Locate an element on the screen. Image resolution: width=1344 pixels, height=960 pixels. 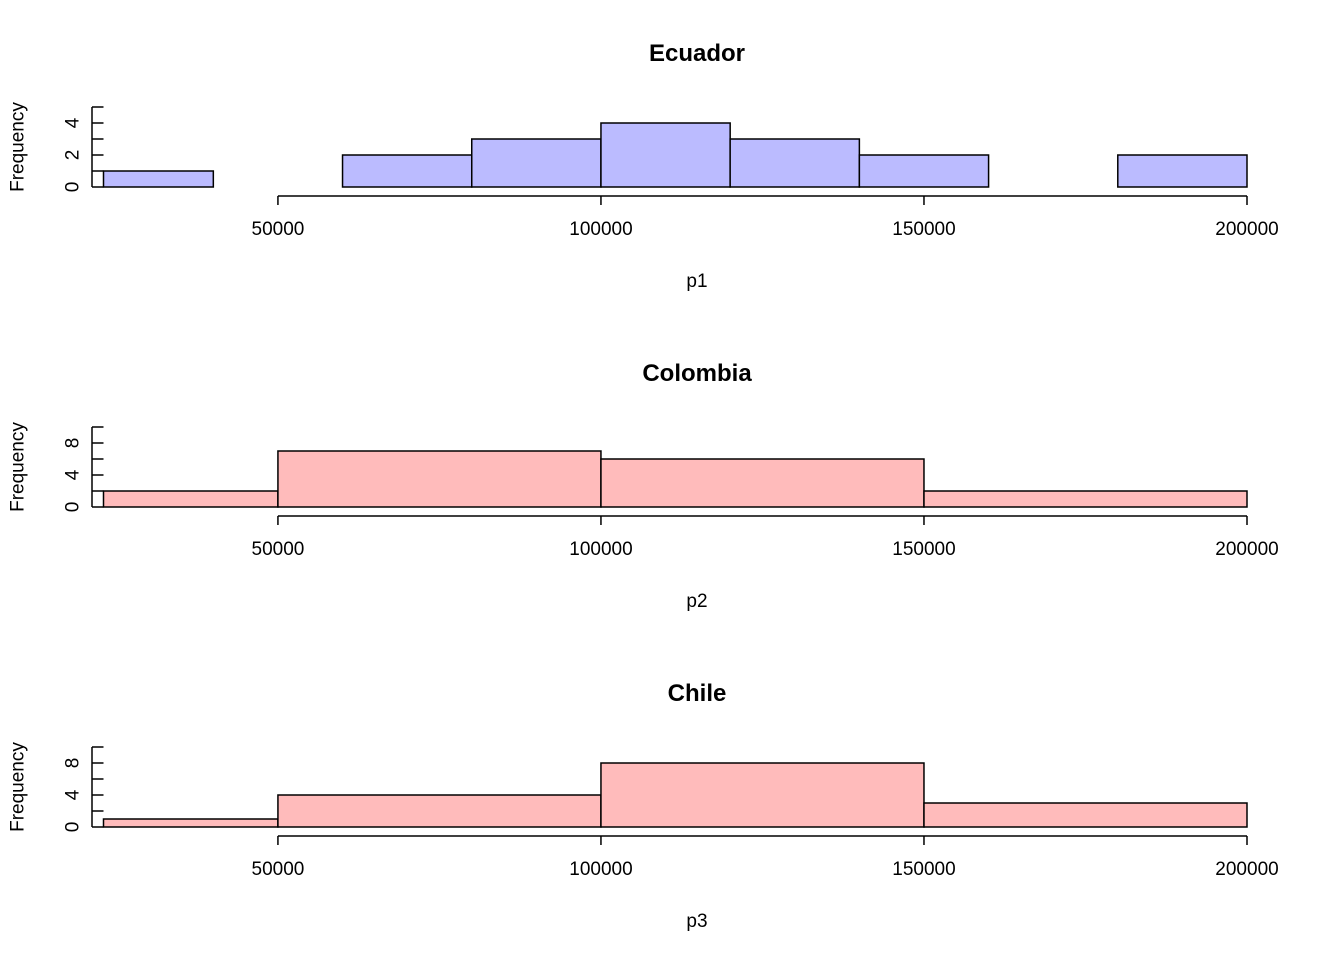
chart-title: Colombia is located at coordinates (697, 373).